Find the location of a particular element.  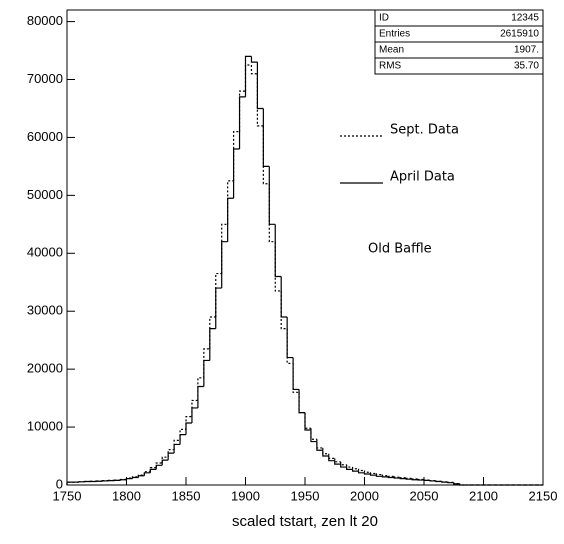

y-tick-label: 20000 is located at coordinates (45, 368).